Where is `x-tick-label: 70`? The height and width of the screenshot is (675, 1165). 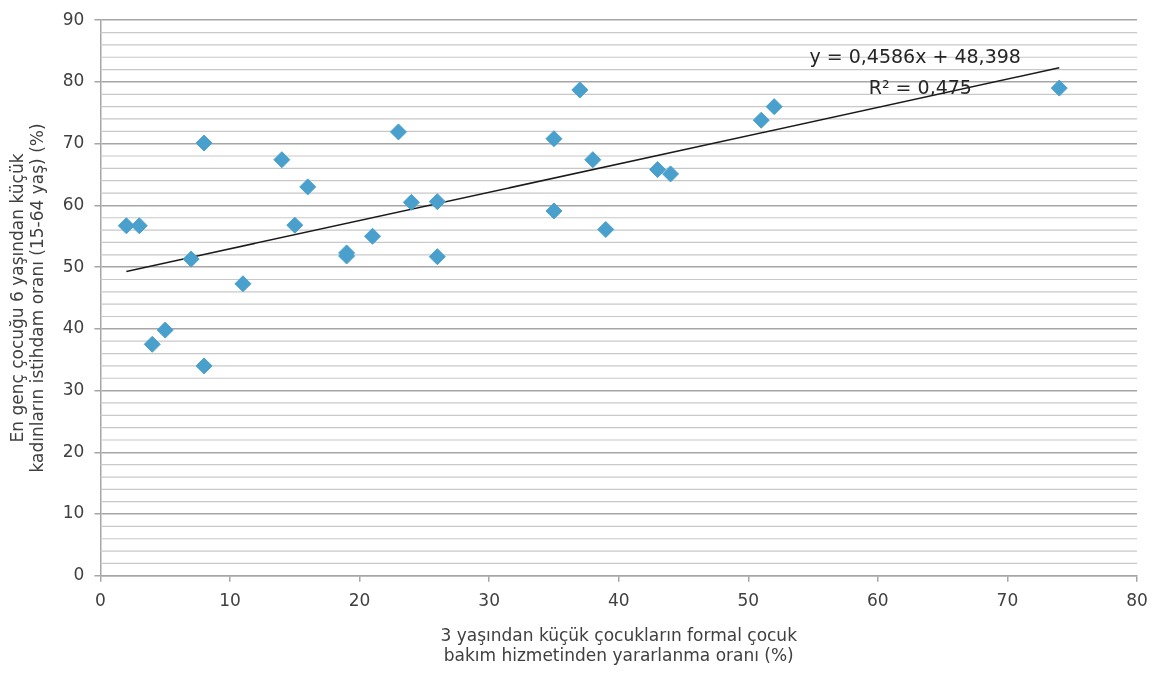 x-tick-label: 70 is located at coordinates (1007, 600).